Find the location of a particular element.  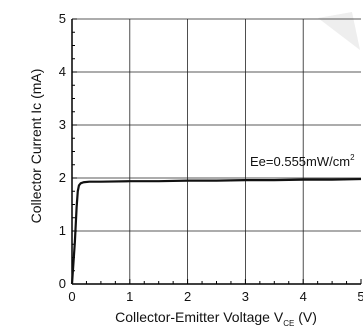

x-axis-title: Collector-Emitter Voltage VCE (V) is located at coordinates (216, 318).